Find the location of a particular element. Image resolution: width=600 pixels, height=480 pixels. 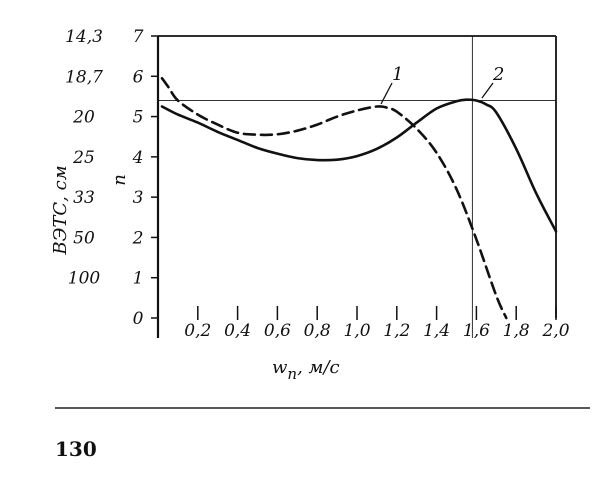

x-axis-title: wn, м/с is located at coordinates (306, 370).